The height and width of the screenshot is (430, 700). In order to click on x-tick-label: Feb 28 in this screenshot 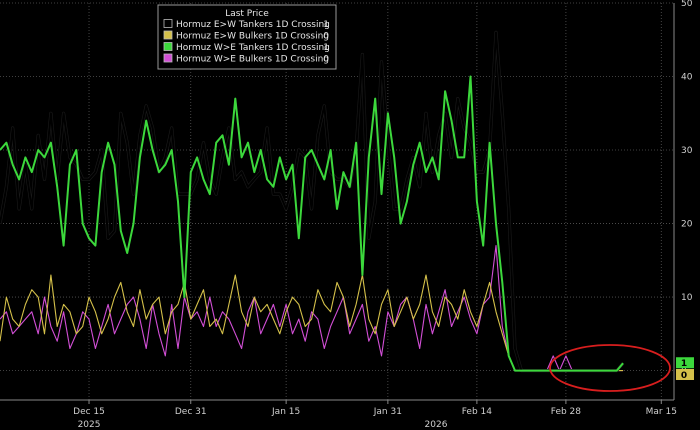, I will do `click(566, 412)`.